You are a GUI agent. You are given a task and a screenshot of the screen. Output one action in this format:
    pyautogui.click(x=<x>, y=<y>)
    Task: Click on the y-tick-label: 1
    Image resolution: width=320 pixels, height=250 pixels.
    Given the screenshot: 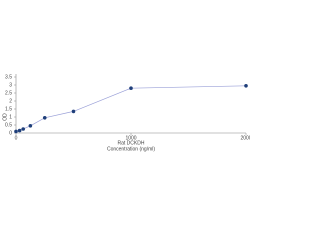 What is the action you would take?
    pyautogui.click(x=10, y=117)
    